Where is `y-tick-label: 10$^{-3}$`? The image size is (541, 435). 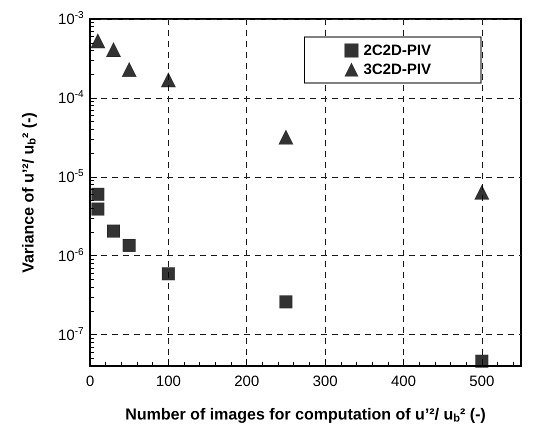 y-tick-label: 10$^{-3}$ is located at coordinates (71, 19).